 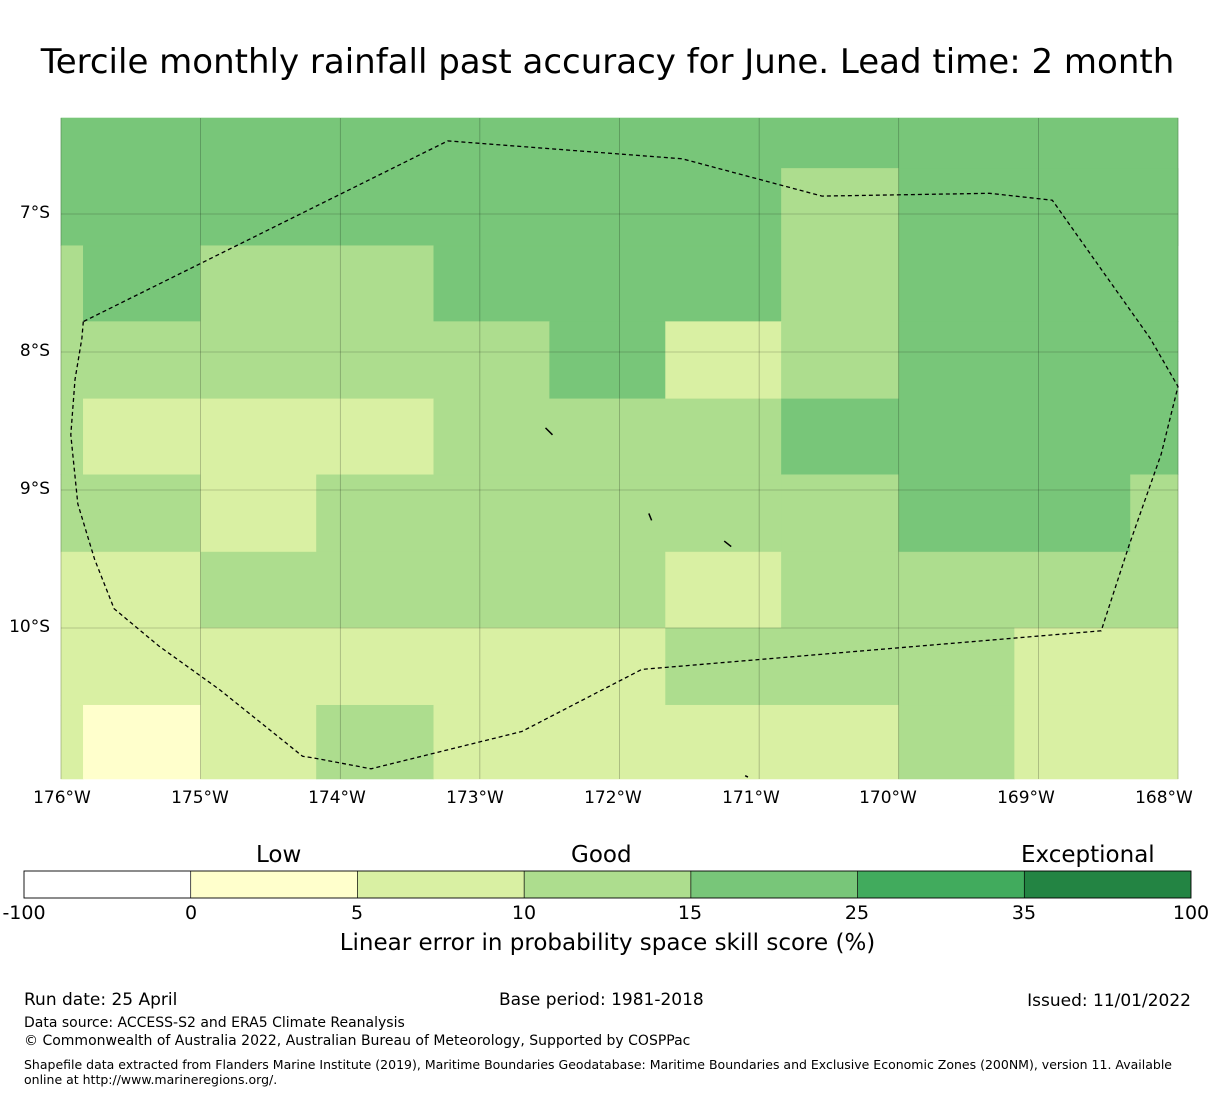 I want to click on lat-label-9s: 9°S, so click(x=34, y=489).